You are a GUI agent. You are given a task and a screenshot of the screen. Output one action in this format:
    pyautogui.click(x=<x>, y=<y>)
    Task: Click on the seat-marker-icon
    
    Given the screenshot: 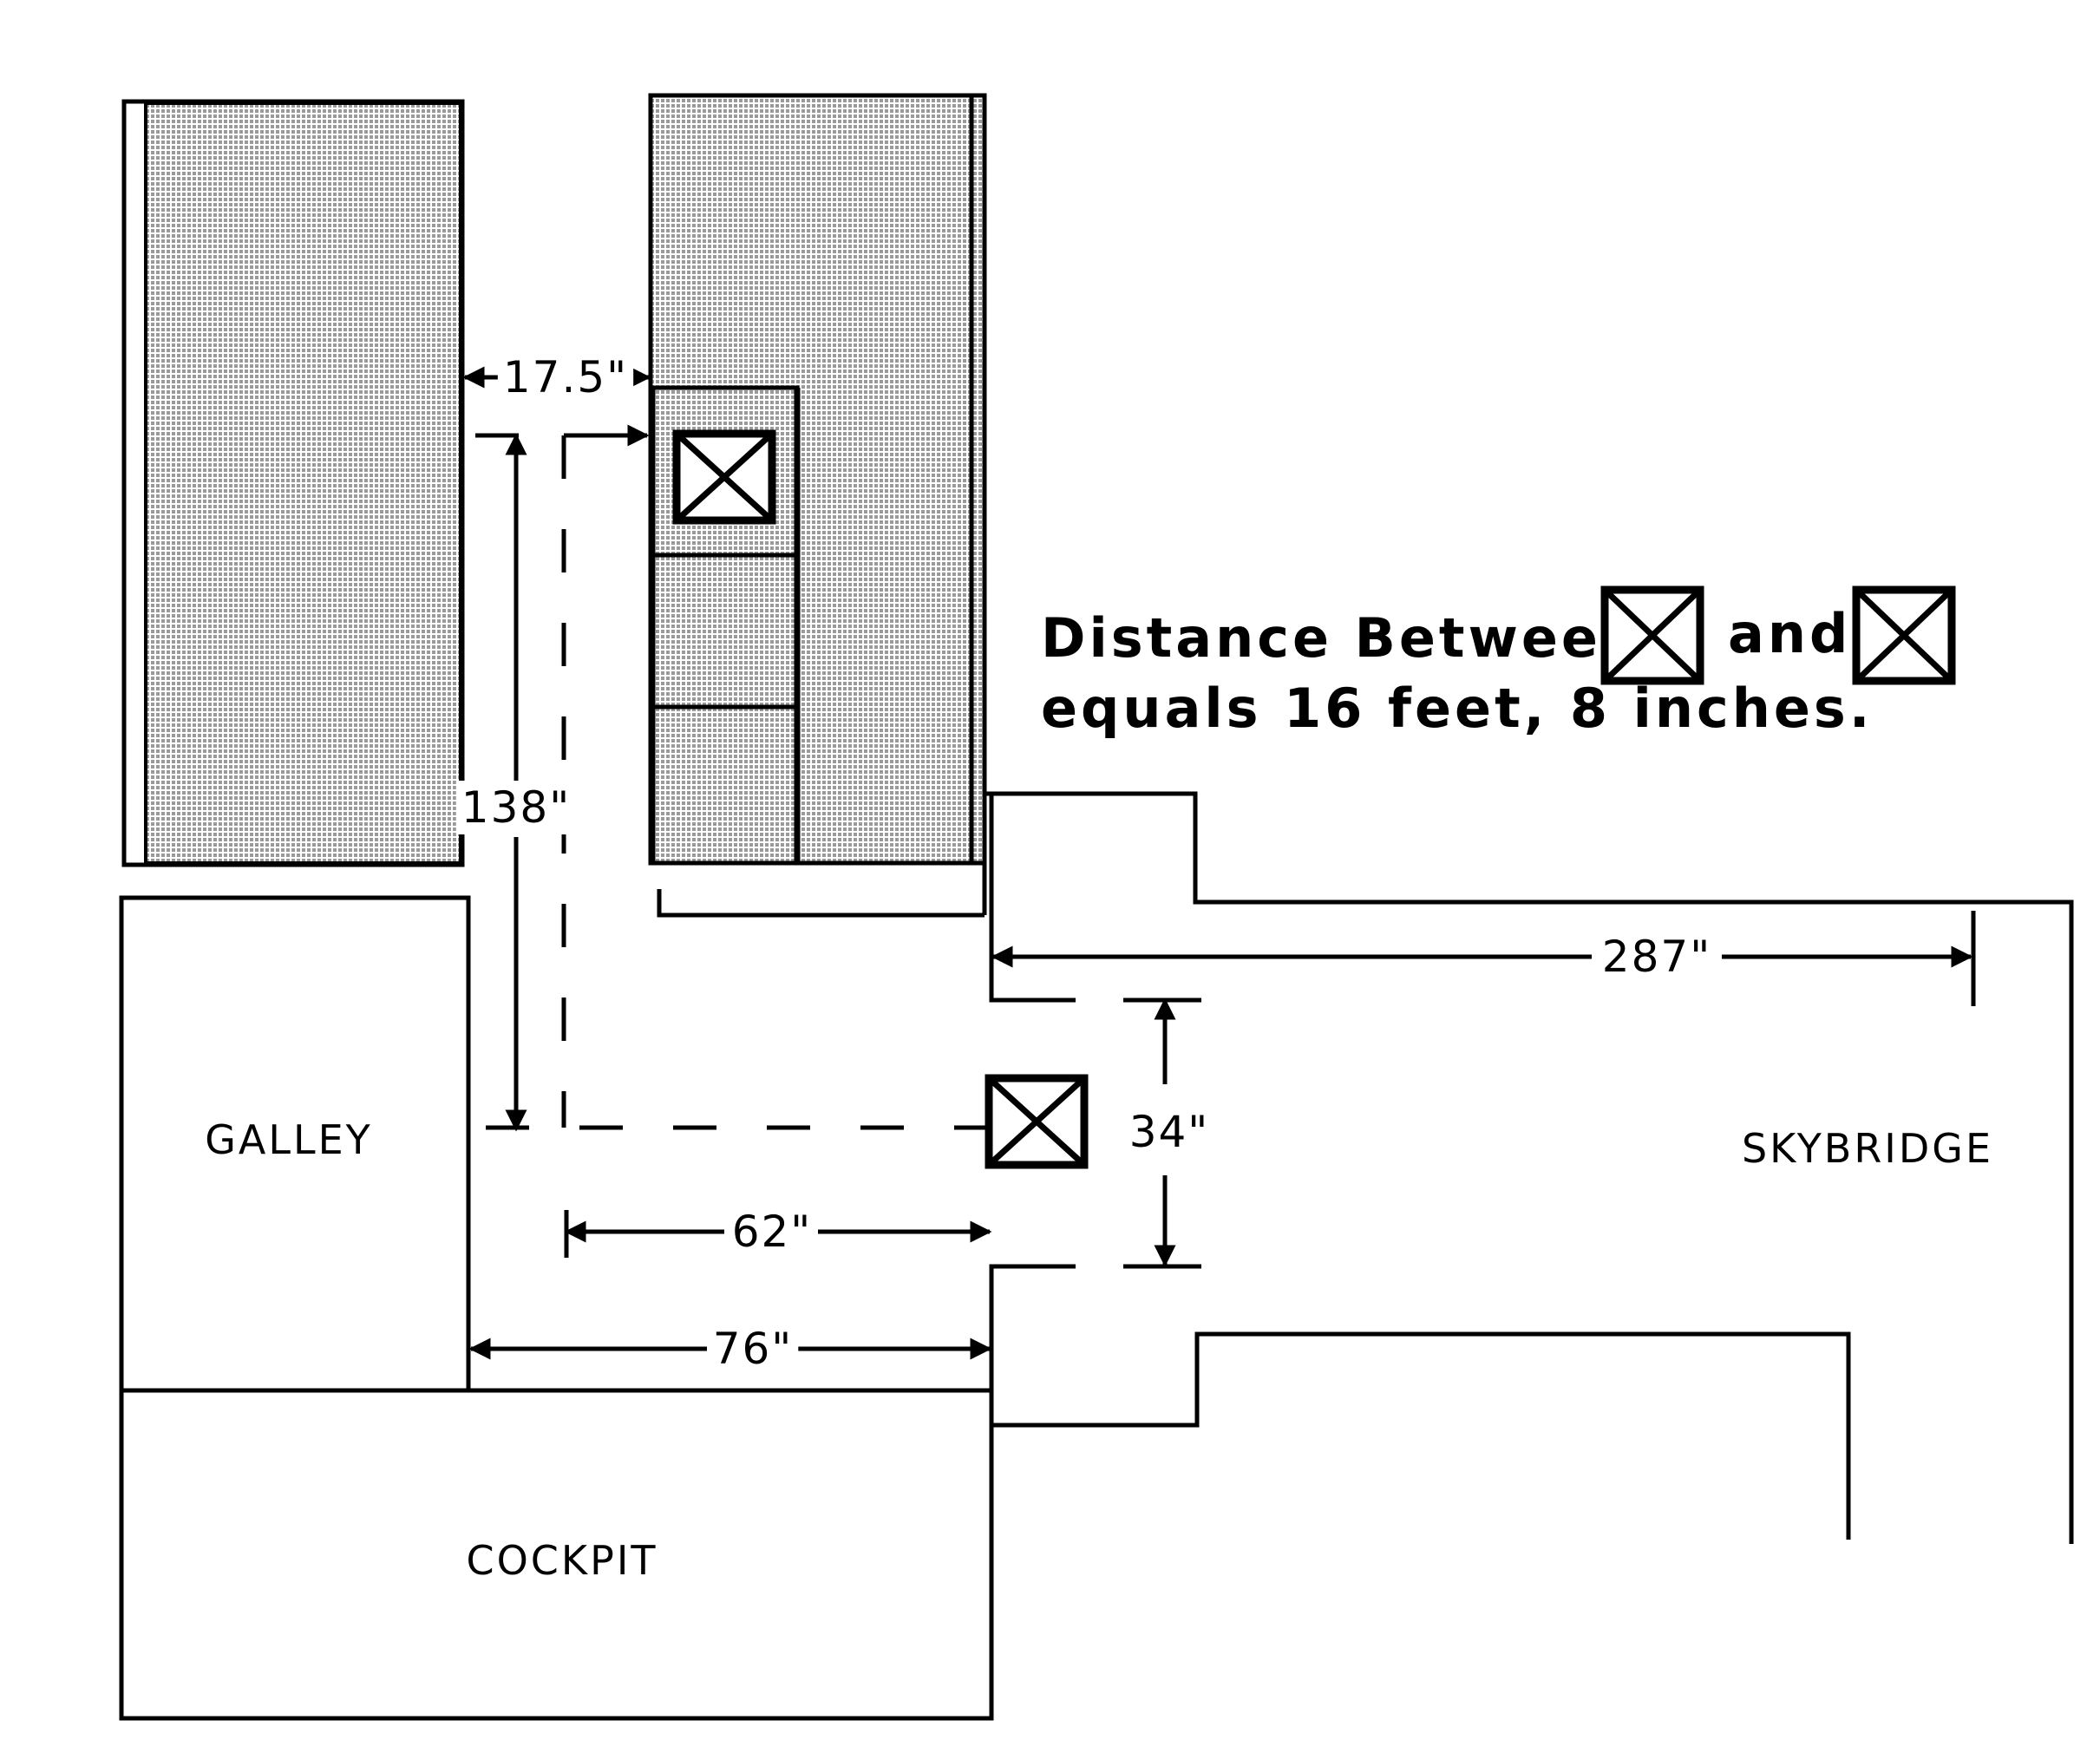 What is the action you would take?
    pyautogui.click(x=724, y=477)
    